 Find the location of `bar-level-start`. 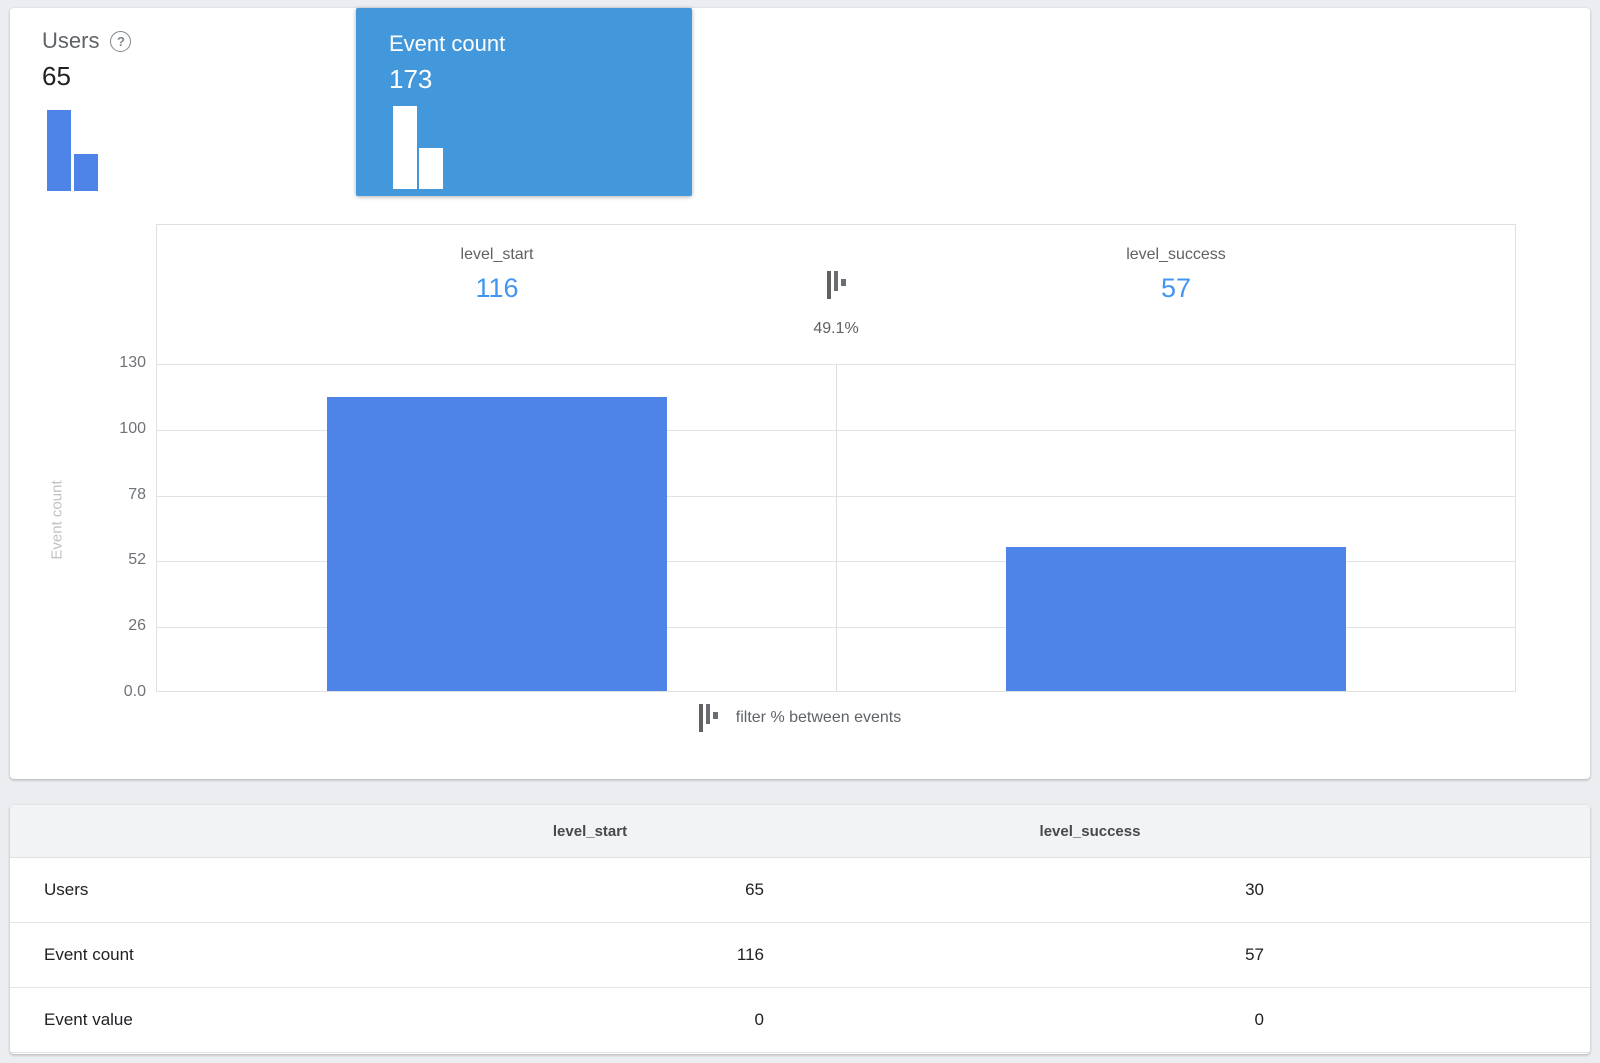

bar-level-start is located at coordinates (497, 544).